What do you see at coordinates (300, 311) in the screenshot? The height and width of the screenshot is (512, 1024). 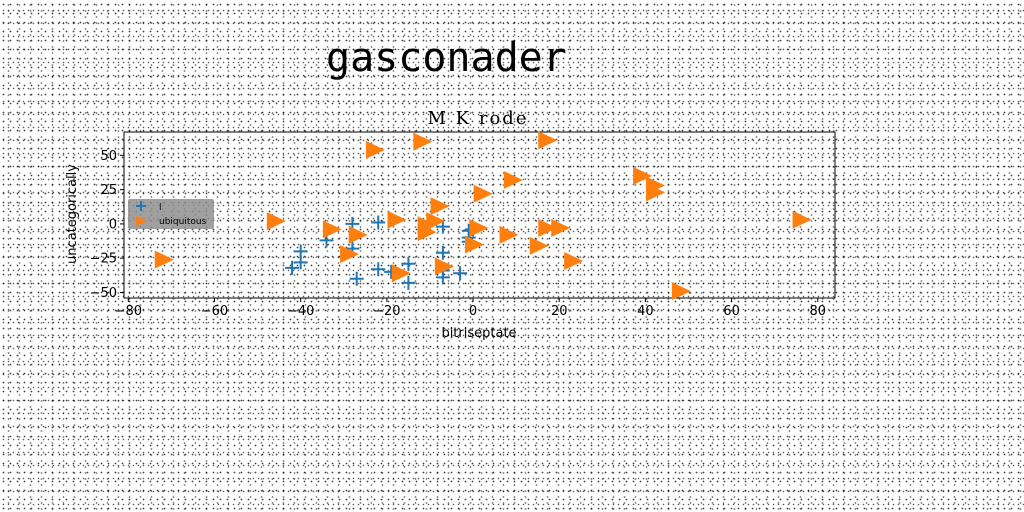 I see `x-tick-label: −40` at bounding box center [300, 311].